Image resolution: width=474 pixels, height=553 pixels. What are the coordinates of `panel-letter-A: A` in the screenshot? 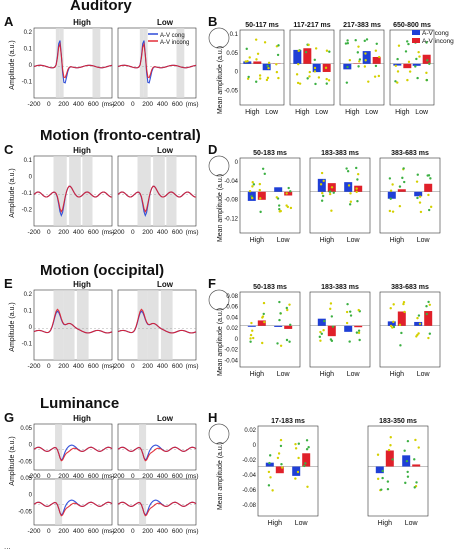 It's located at (9, 21).